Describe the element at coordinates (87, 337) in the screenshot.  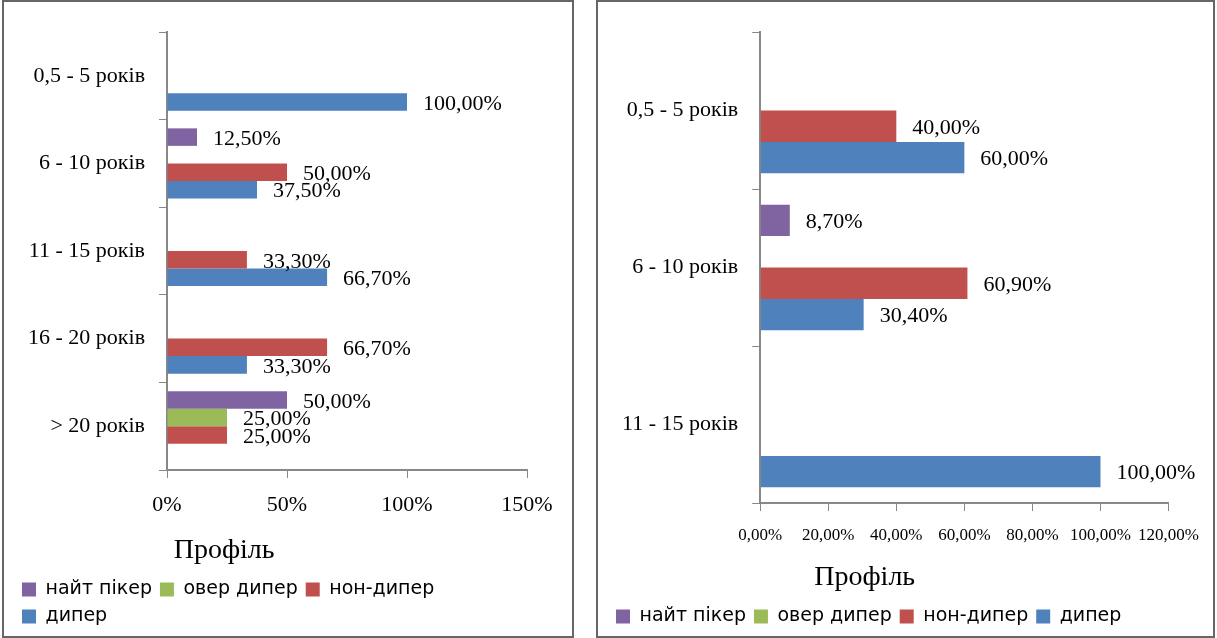
I see `y-tick-label: 16 - 20 років` at that location.